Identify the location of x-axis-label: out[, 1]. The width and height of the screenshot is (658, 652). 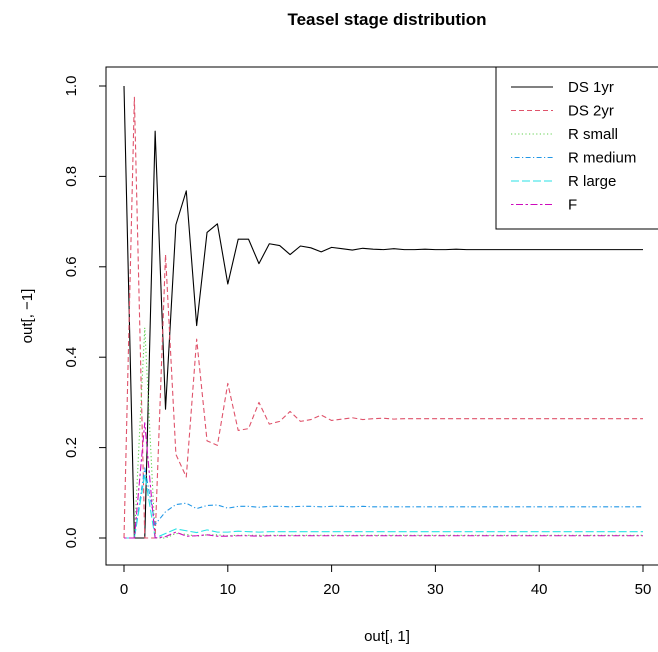
(387, 636).